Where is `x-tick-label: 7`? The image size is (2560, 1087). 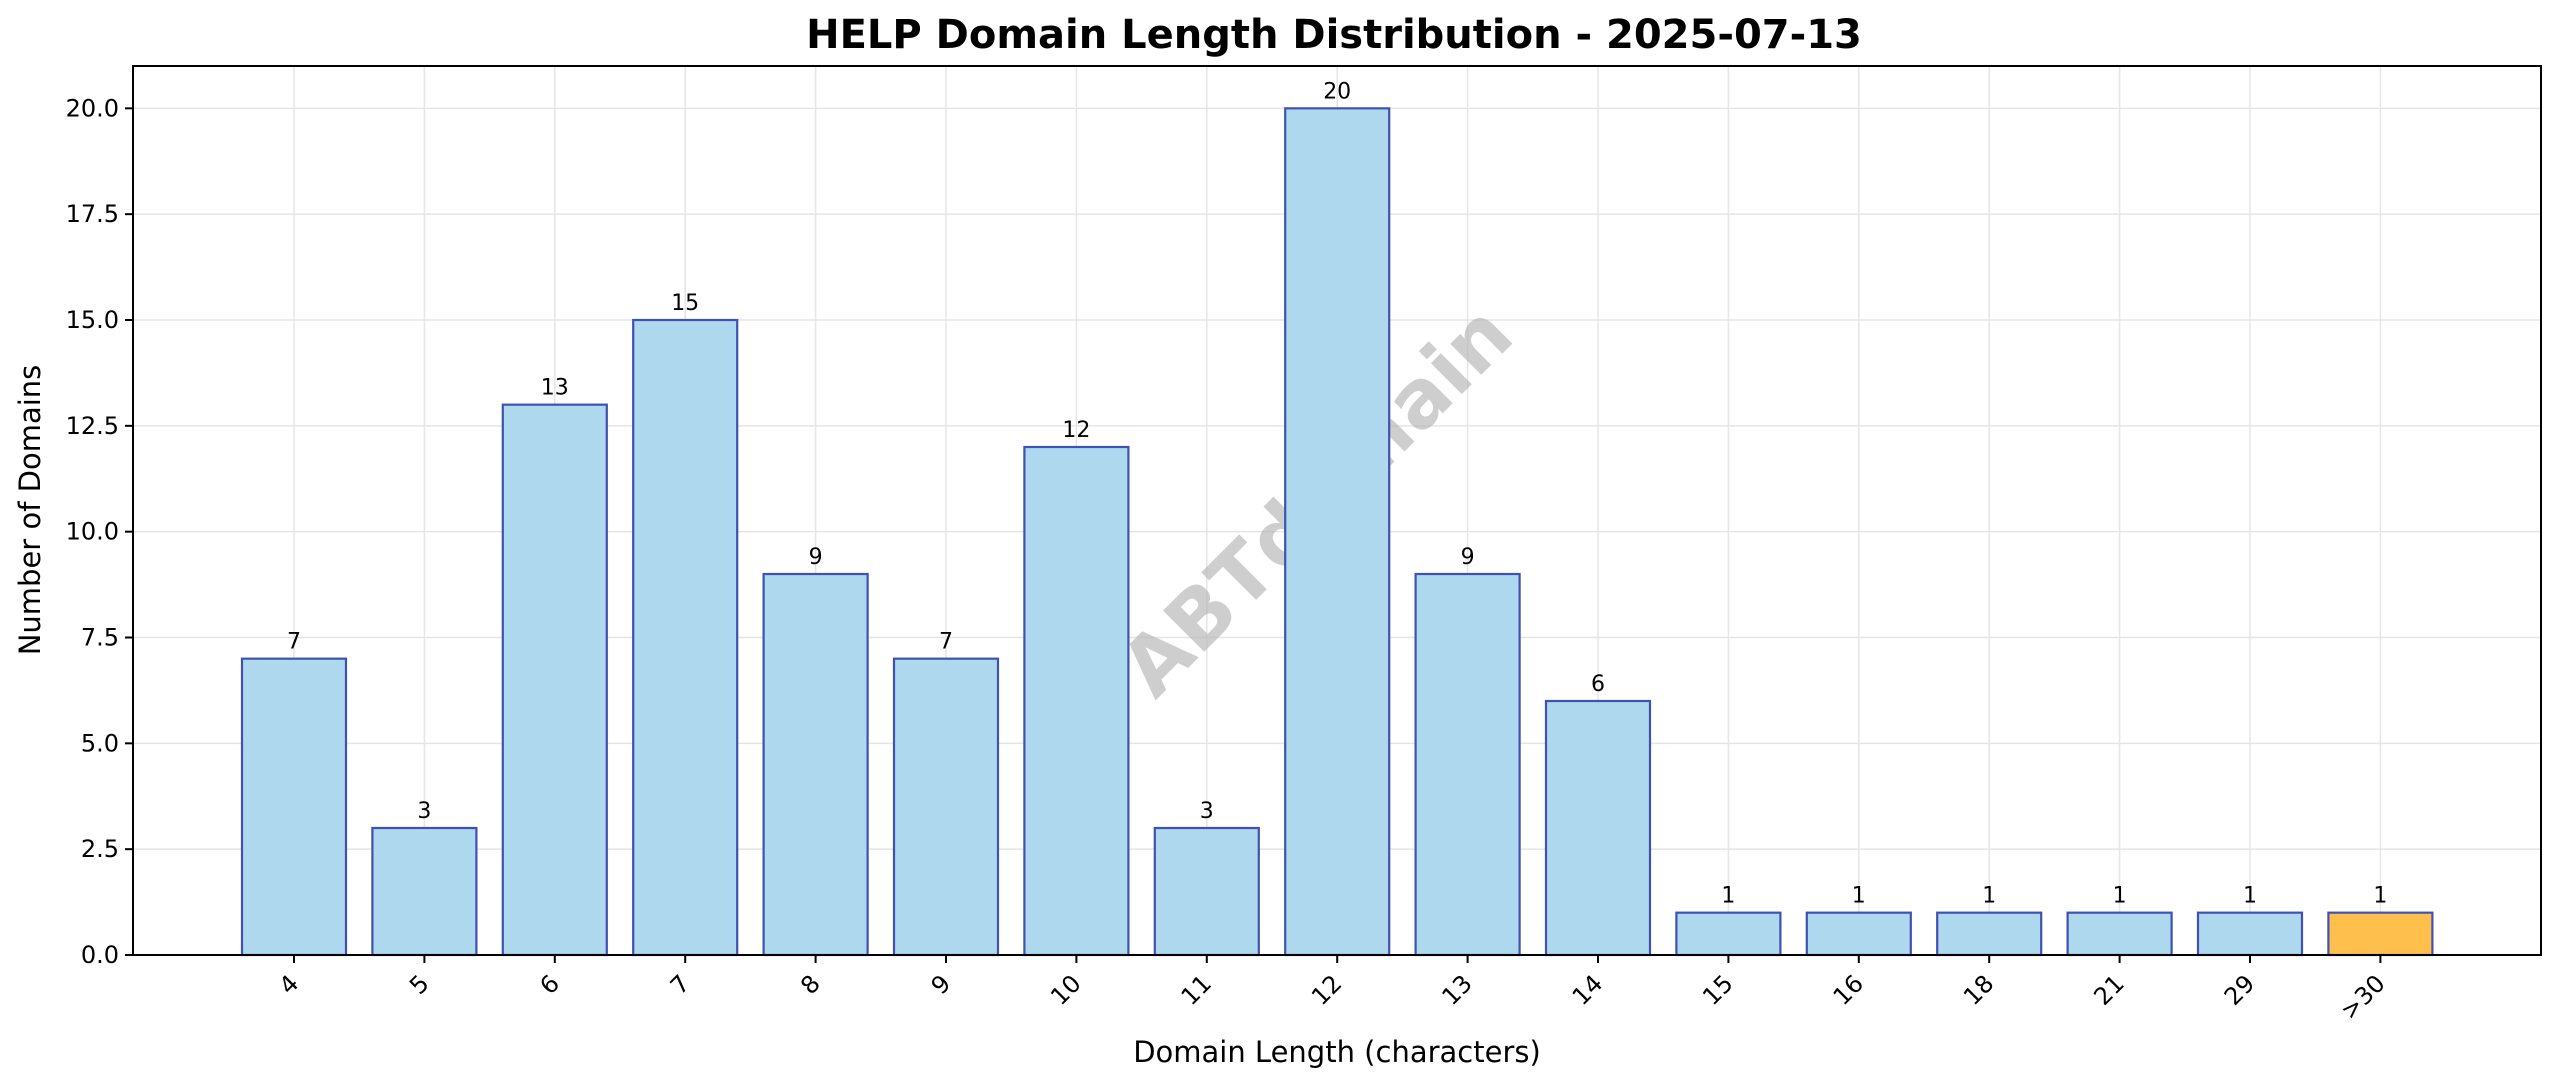 x-tick-label: 7 is located at coordinates (680, 984).